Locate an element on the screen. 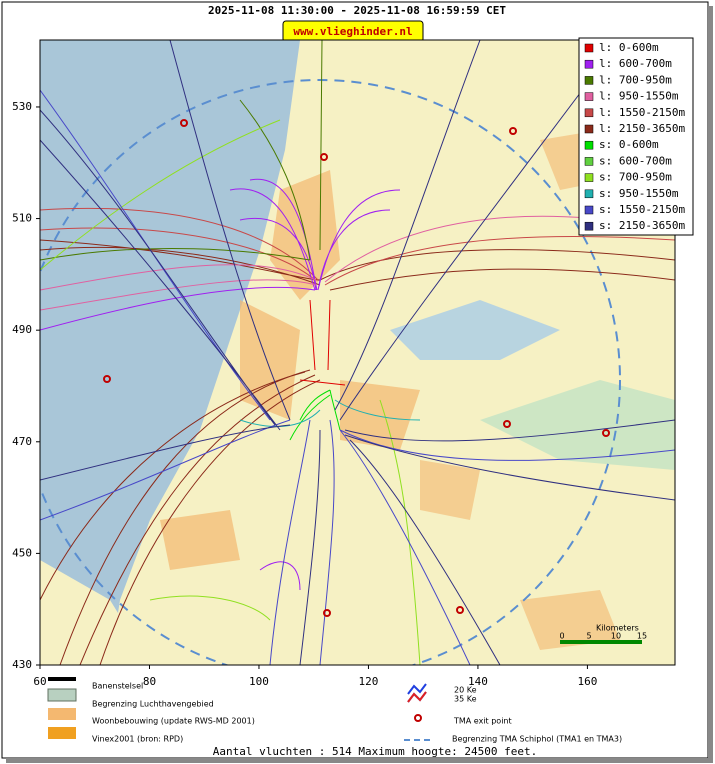  badge: www.vlieghinder.nl is located at coordinates (352, 31).